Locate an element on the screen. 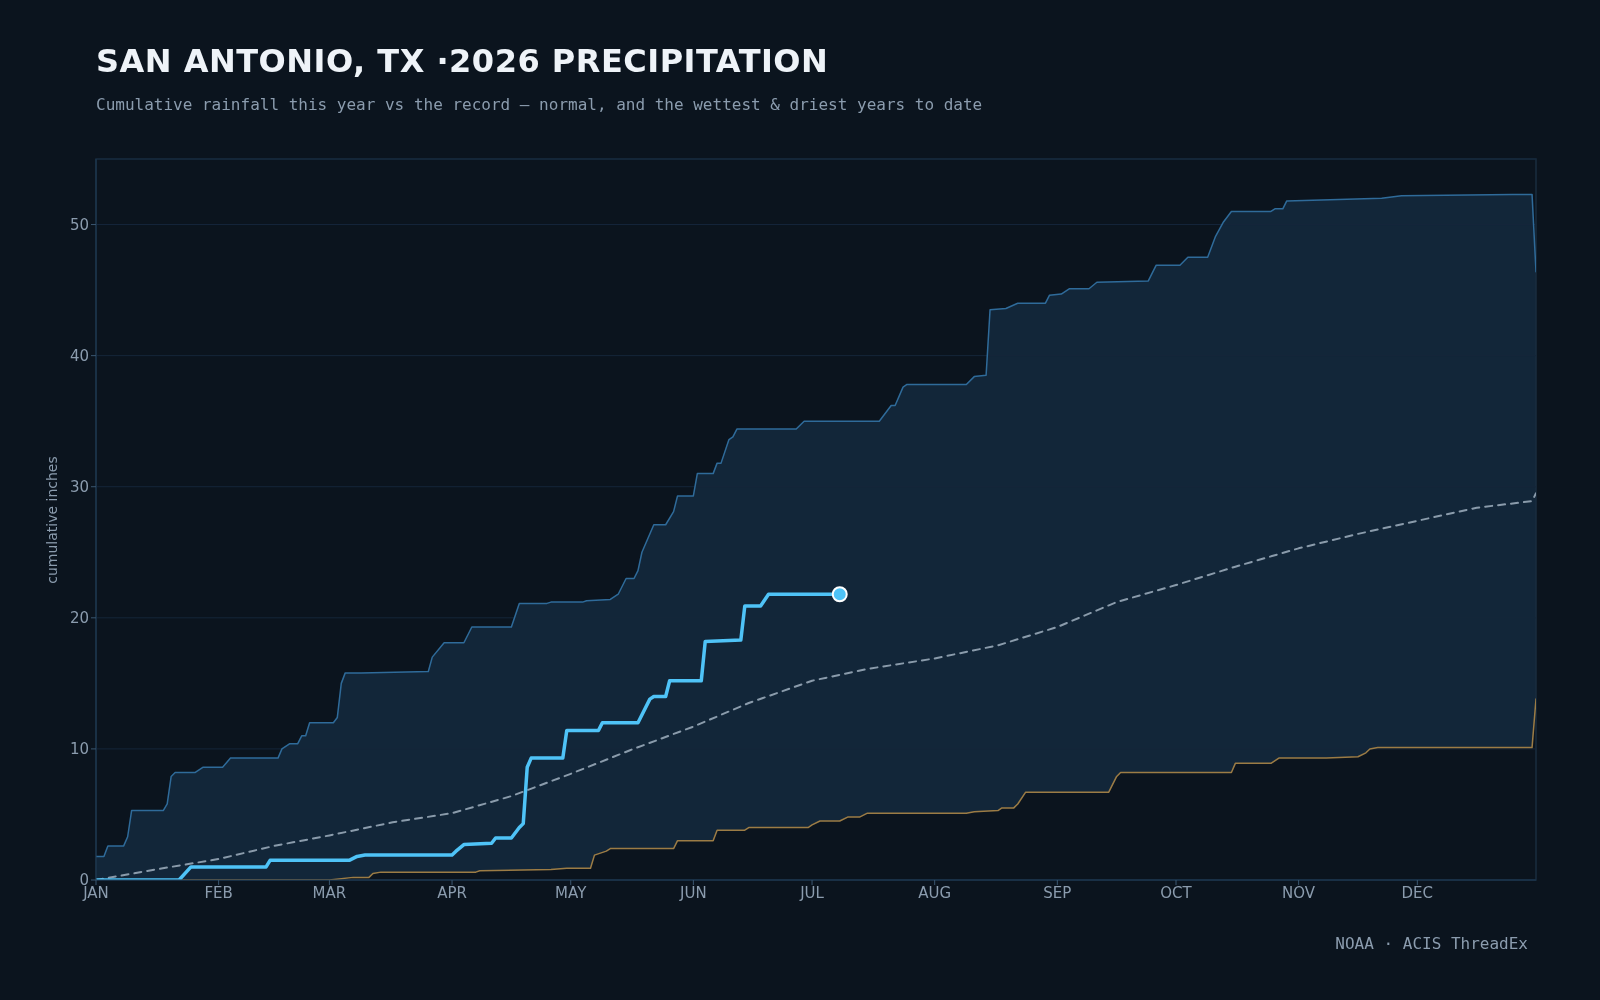  y-tick-label: 0 is located at coordinates (84, 880).